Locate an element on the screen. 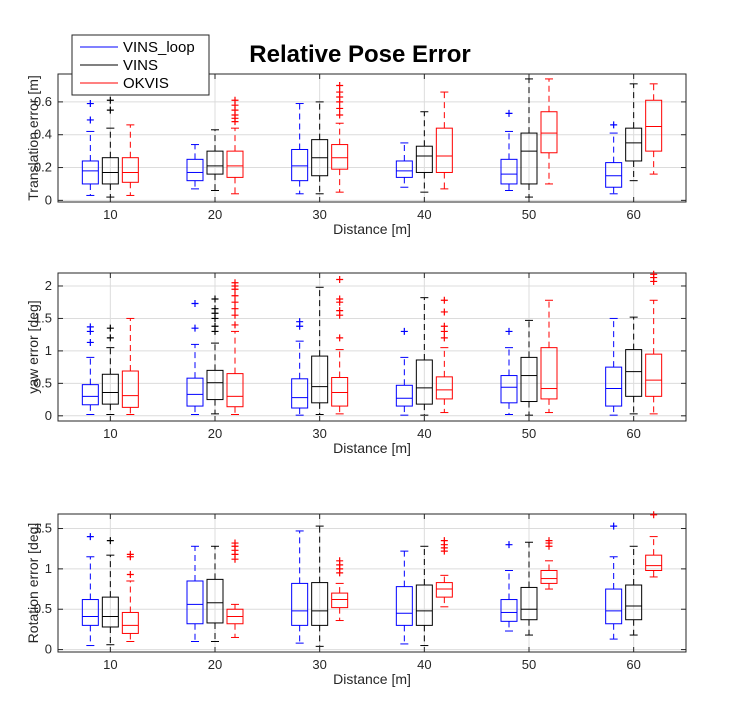  translation-ytick-label: 0.4 is located at coordinates (43, 134).